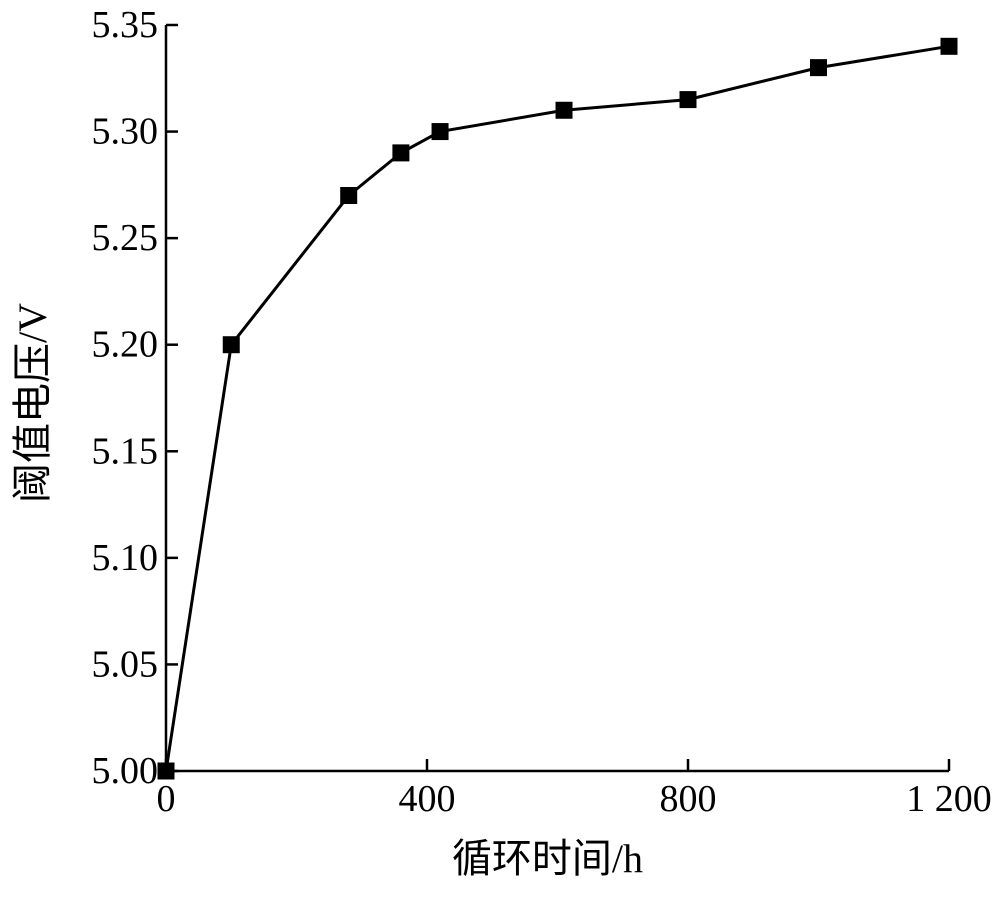 Image resolution: width=1000 pixels, height=898 pixels. What do you see at coordinates (125, 558) in the screenshot?
I see `y-tick-label: 5.10` at bounding box center [125, 558].